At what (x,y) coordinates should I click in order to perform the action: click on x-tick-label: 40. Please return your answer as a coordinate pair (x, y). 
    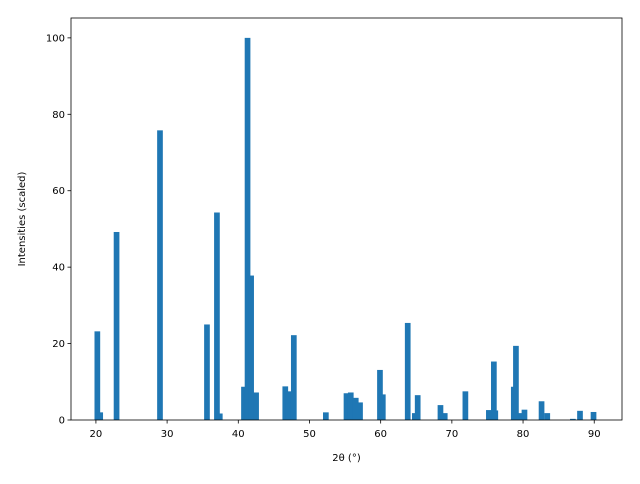
    Looking at the image, I should click on (238, 434).